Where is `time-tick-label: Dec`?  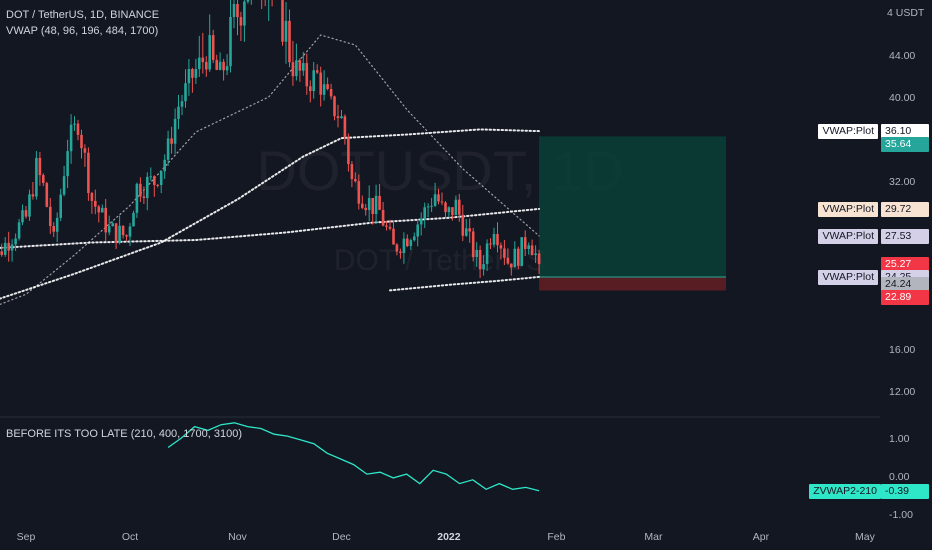
time-tick-label: Dec is located at coordinates (341, 537).